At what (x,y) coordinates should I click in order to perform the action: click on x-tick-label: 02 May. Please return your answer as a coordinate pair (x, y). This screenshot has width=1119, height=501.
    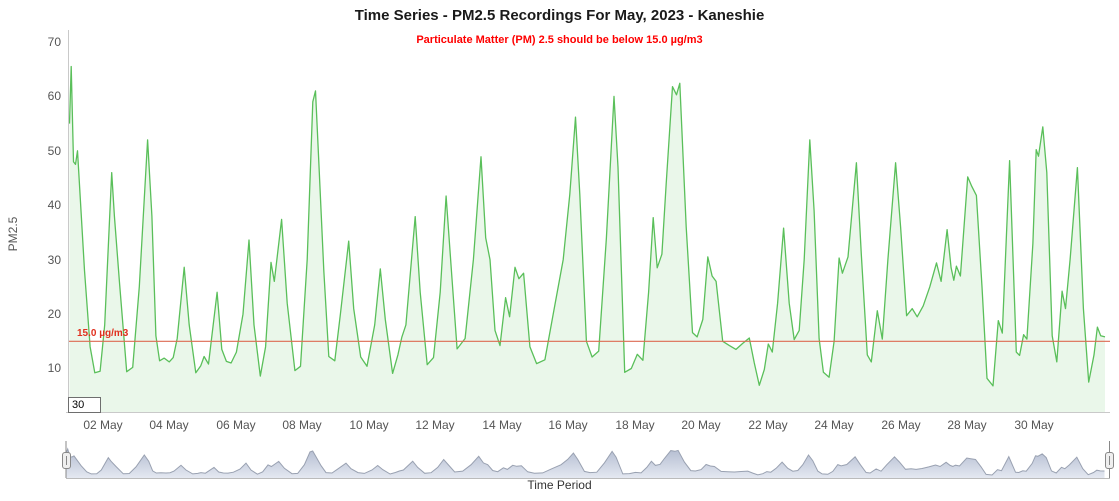
    Looking at the image, I should click on (103, 425).